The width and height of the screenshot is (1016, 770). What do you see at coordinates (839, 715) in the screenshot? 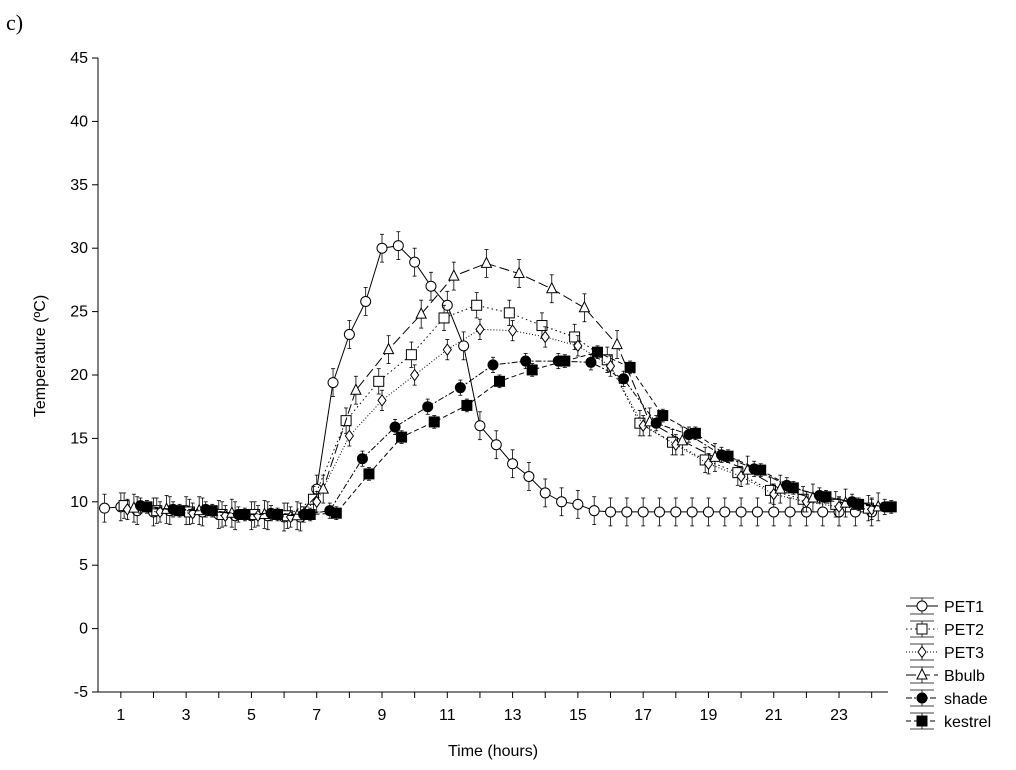
I see `x-tick-label: 23` at bounding box center [839, 715].